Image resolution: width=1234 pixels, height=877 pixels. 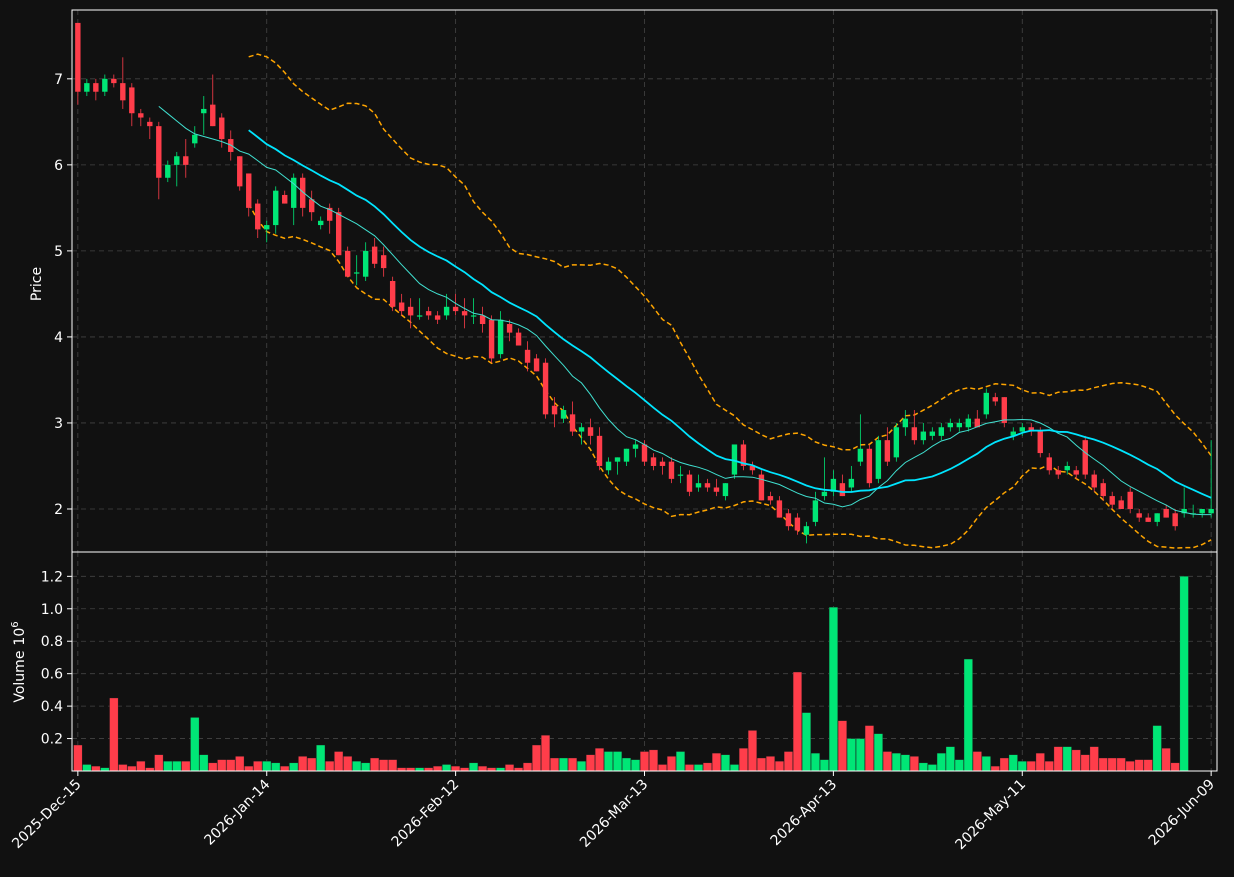 I want to click on volume-ytick-label-1: 0.4, so click(x=52, y=707).